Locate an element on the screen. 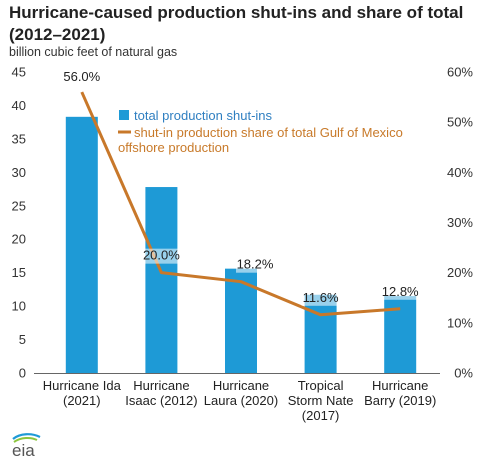  category-label: Hurricane Isaac (2012) is located at coordinates (161, 393).